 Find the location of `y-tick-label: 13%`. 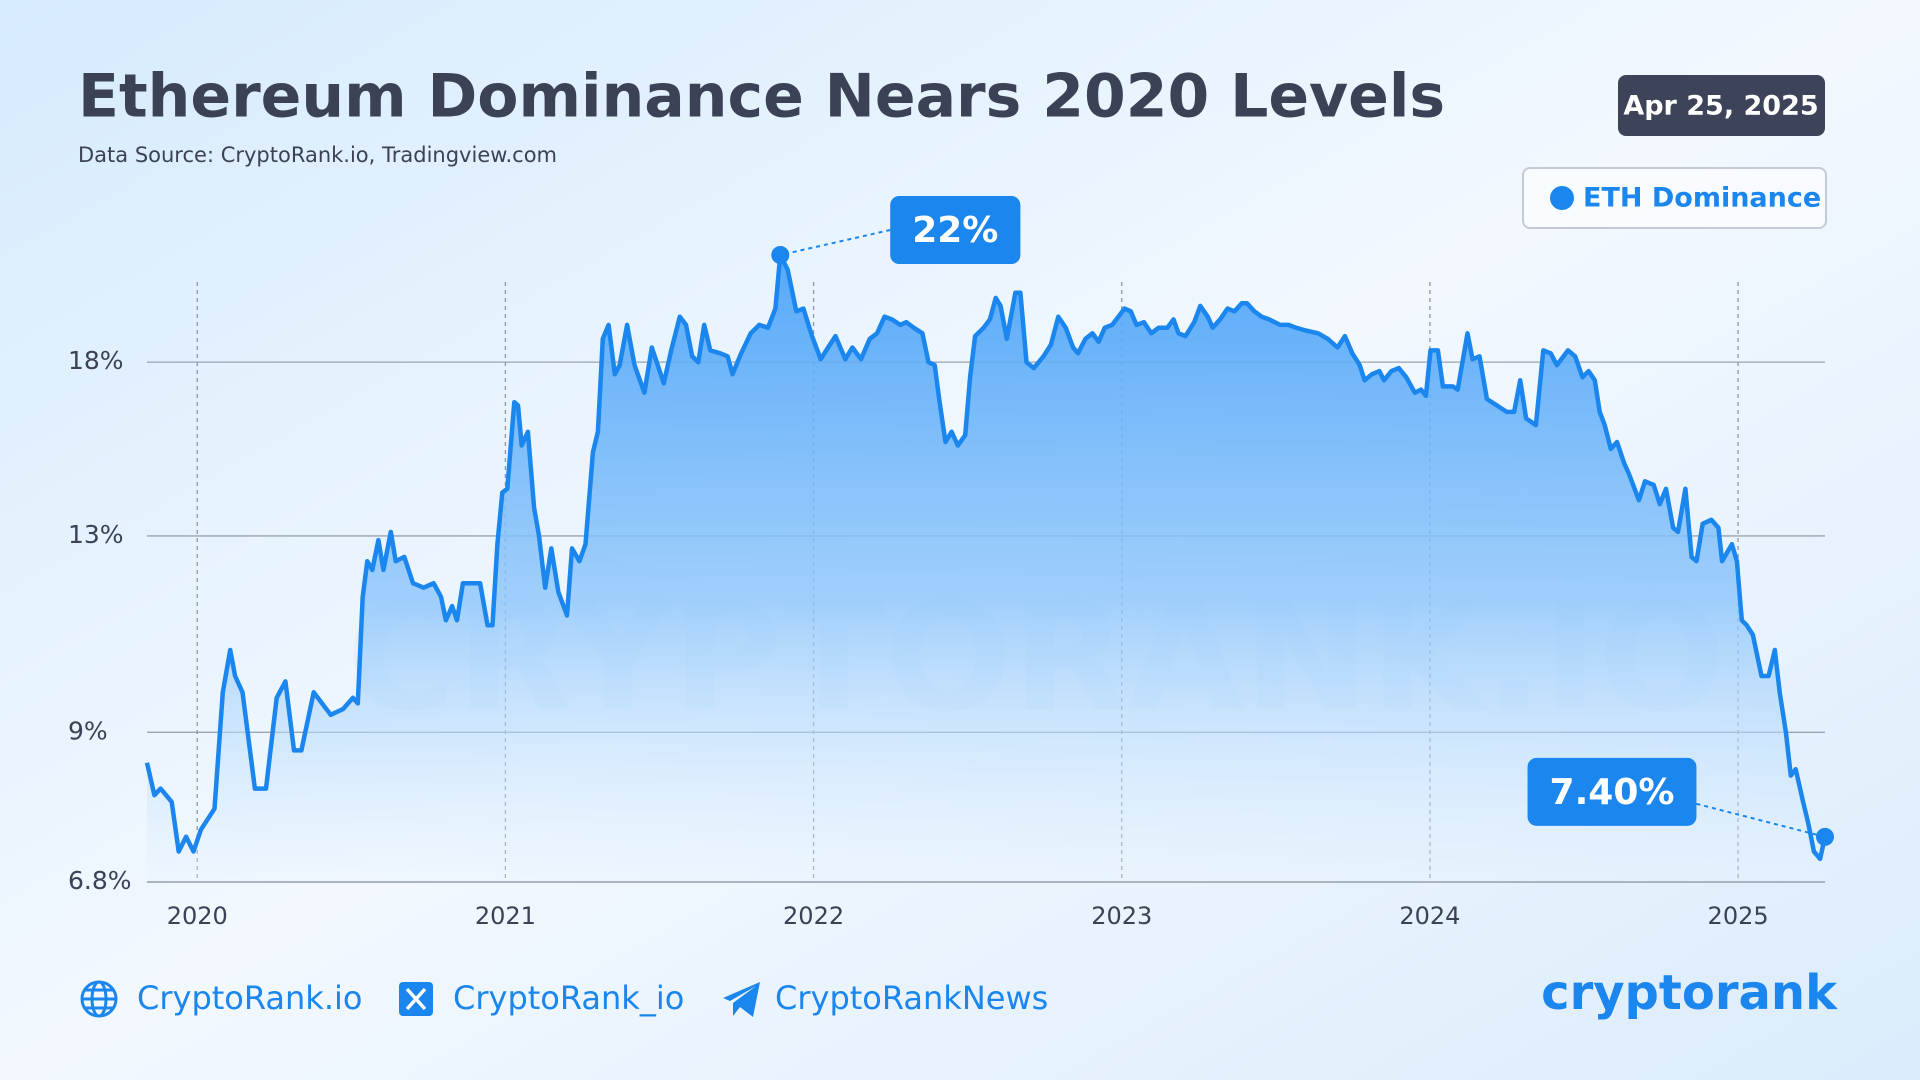

y-tick-label: 13% is located at coordinates (96, 534).